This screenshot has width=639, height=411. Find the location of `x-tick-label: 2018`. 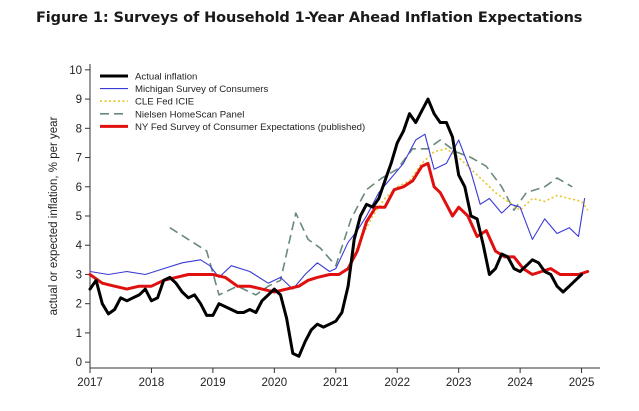

x-tick-label: 2018 is located at coordinates (152, 383).